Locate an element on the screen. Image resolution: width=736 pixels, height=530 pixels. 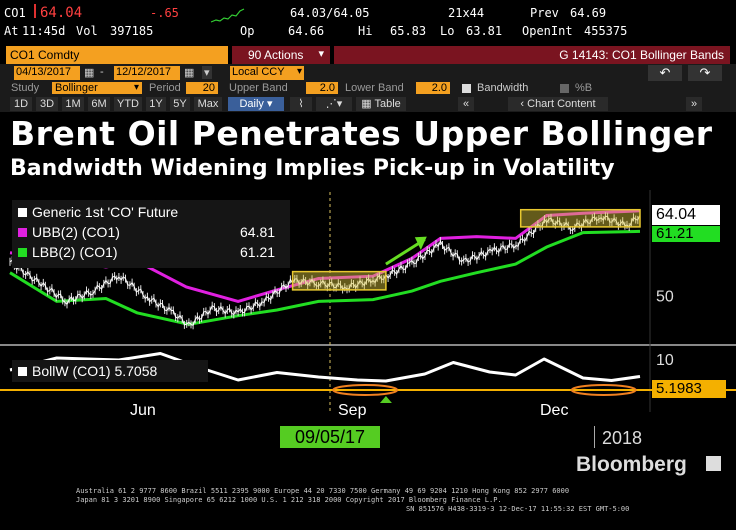
range-6m: 6M is located at coordinates (99, 104).